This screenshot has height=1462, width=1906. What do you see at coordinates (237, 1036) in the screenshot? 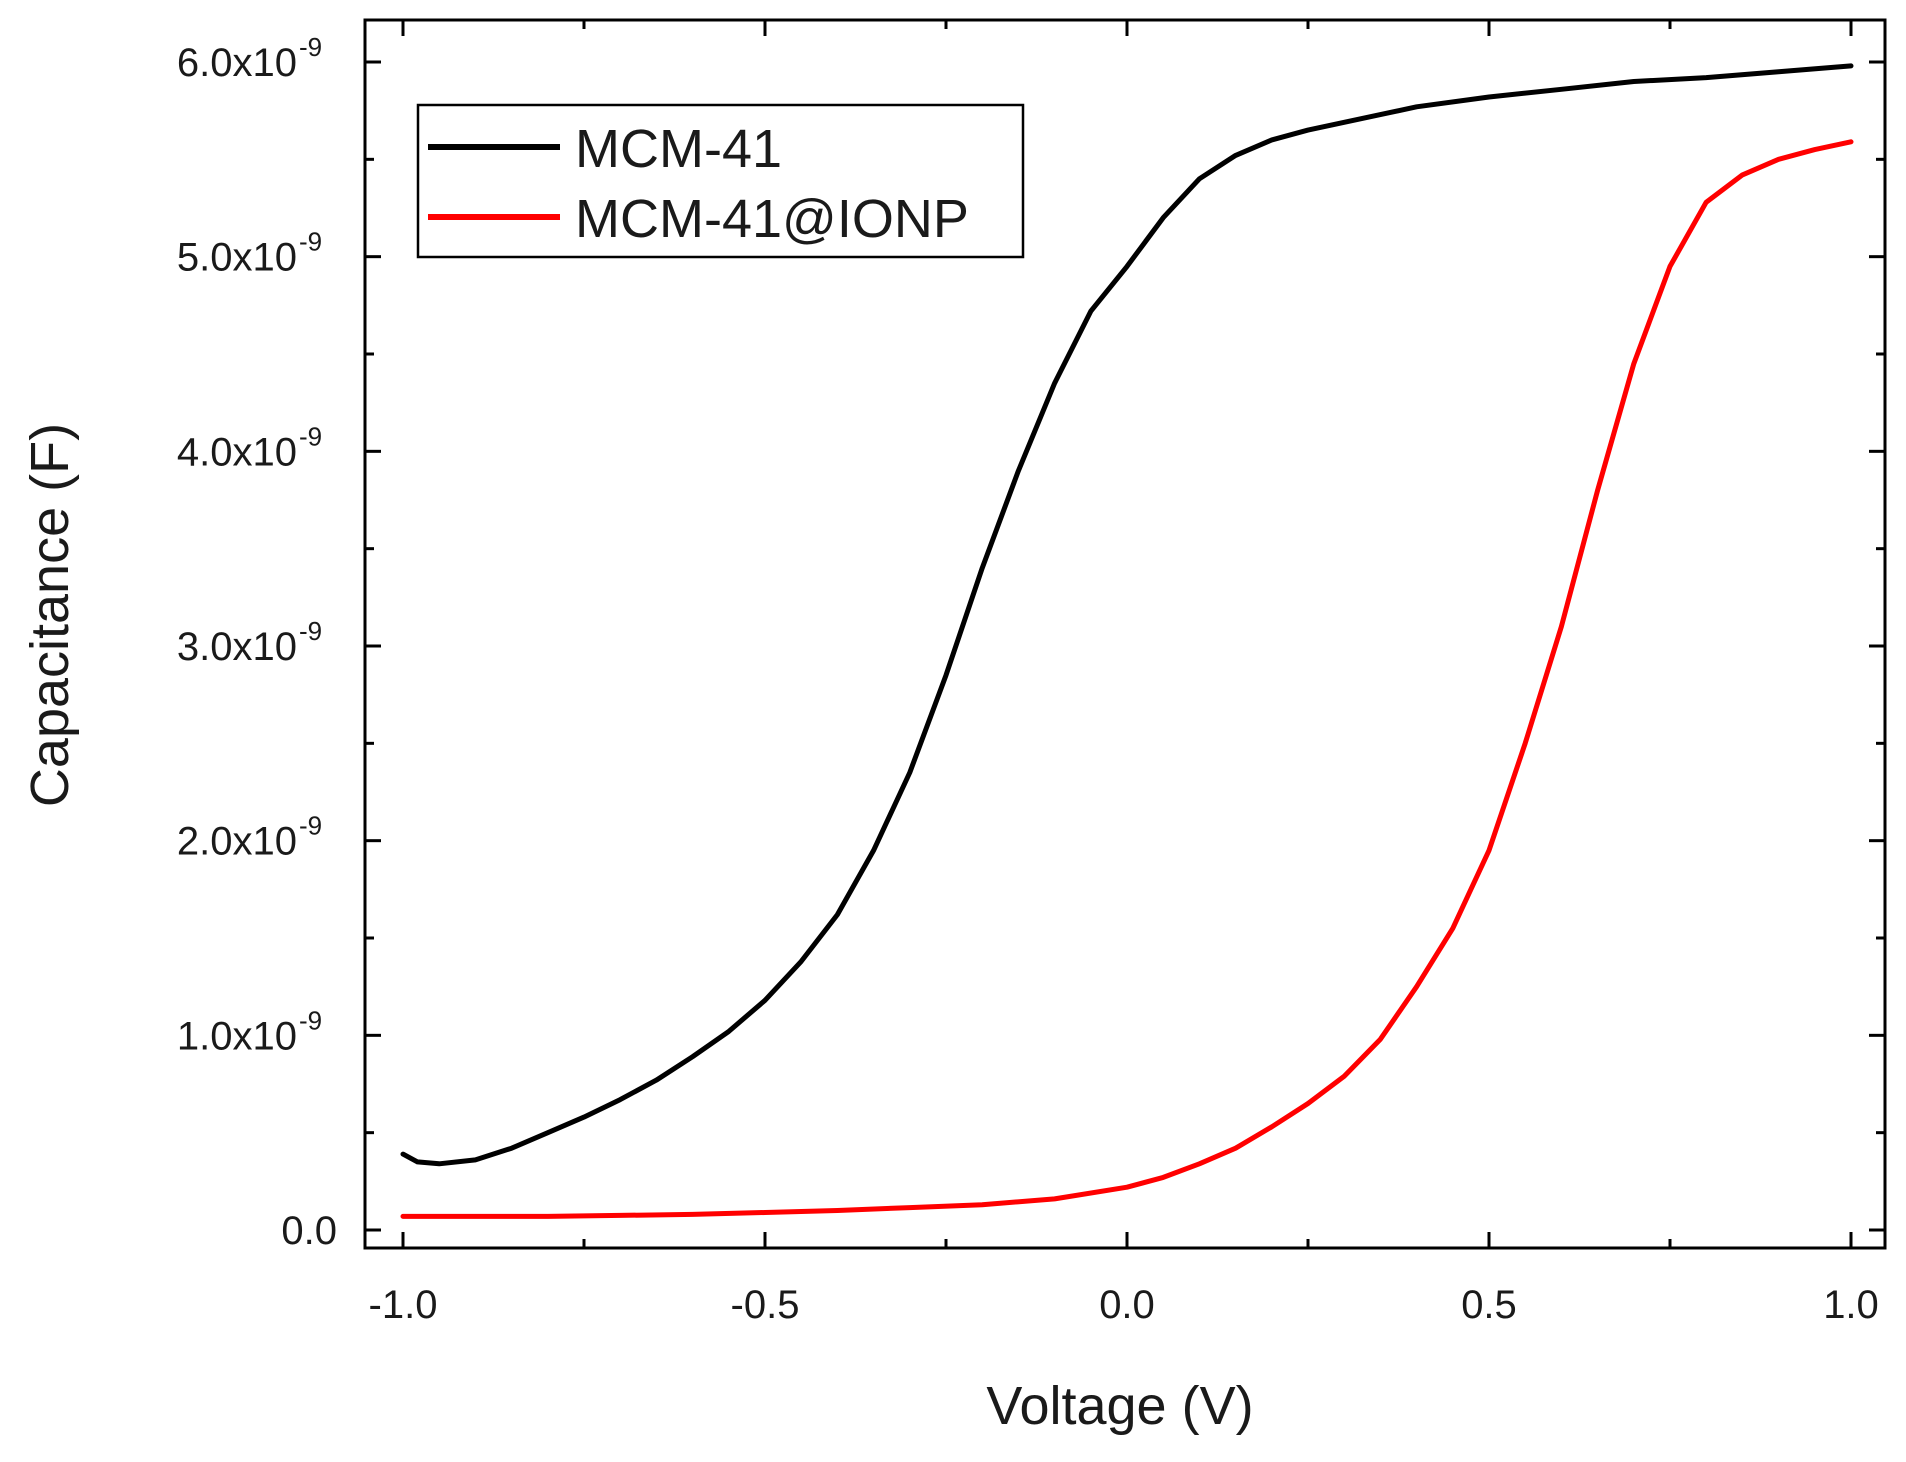
I see `y-tick-label: 1.0x10` at bounding box center [237, 1036].